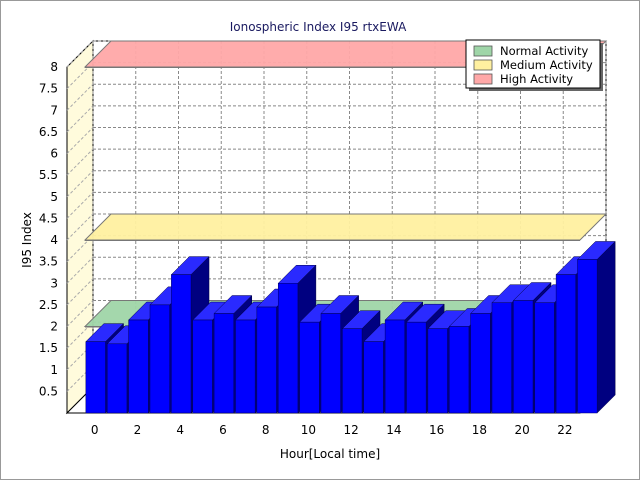  What do you see at coordinates (330, 454) in the screenshot?
I see `x-axis-label: Hour[Local time]` at bounding box center [330, 454].